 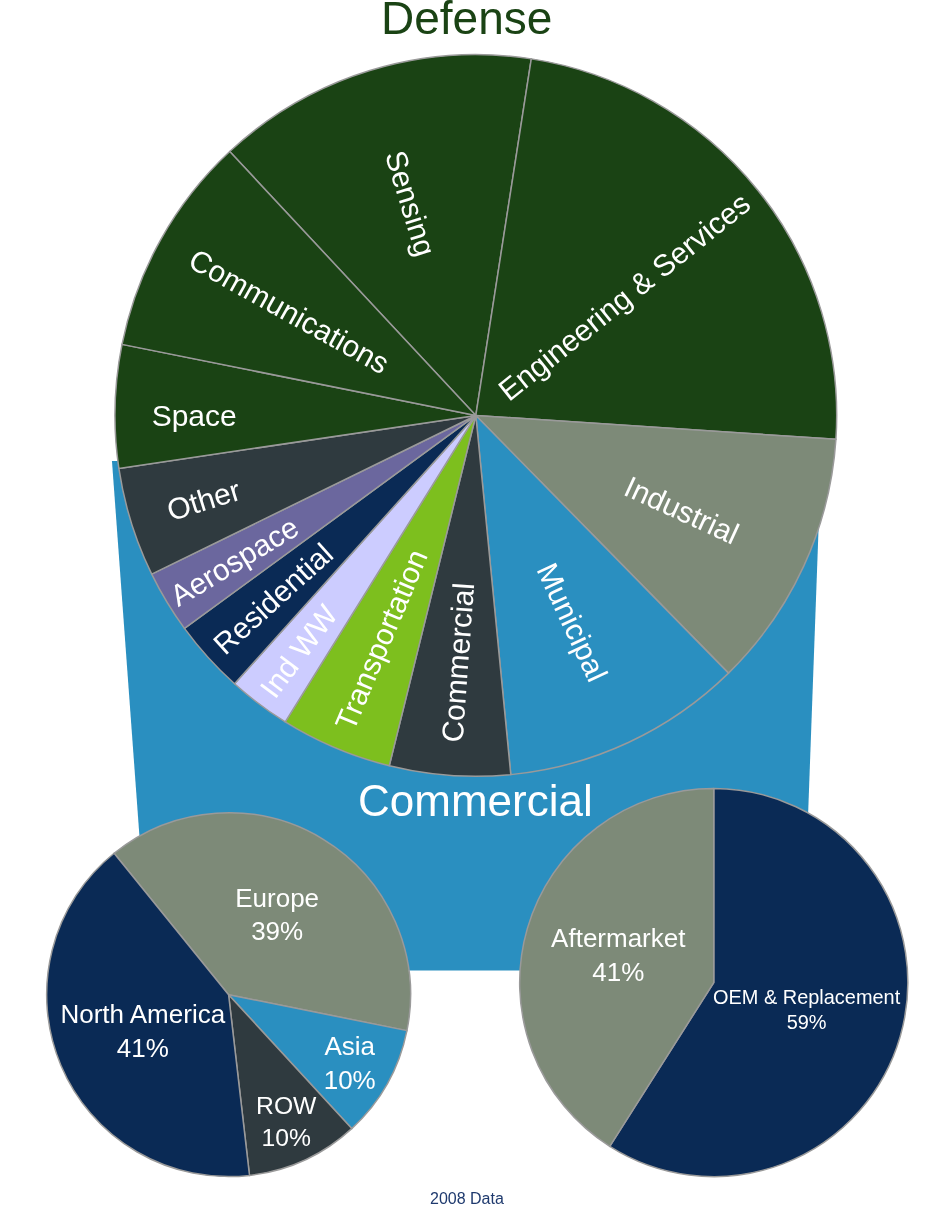 What do you see at coordinates (475, 800) in the screenshot?
I see `text: Commercial` at bounding box center [475, 800].